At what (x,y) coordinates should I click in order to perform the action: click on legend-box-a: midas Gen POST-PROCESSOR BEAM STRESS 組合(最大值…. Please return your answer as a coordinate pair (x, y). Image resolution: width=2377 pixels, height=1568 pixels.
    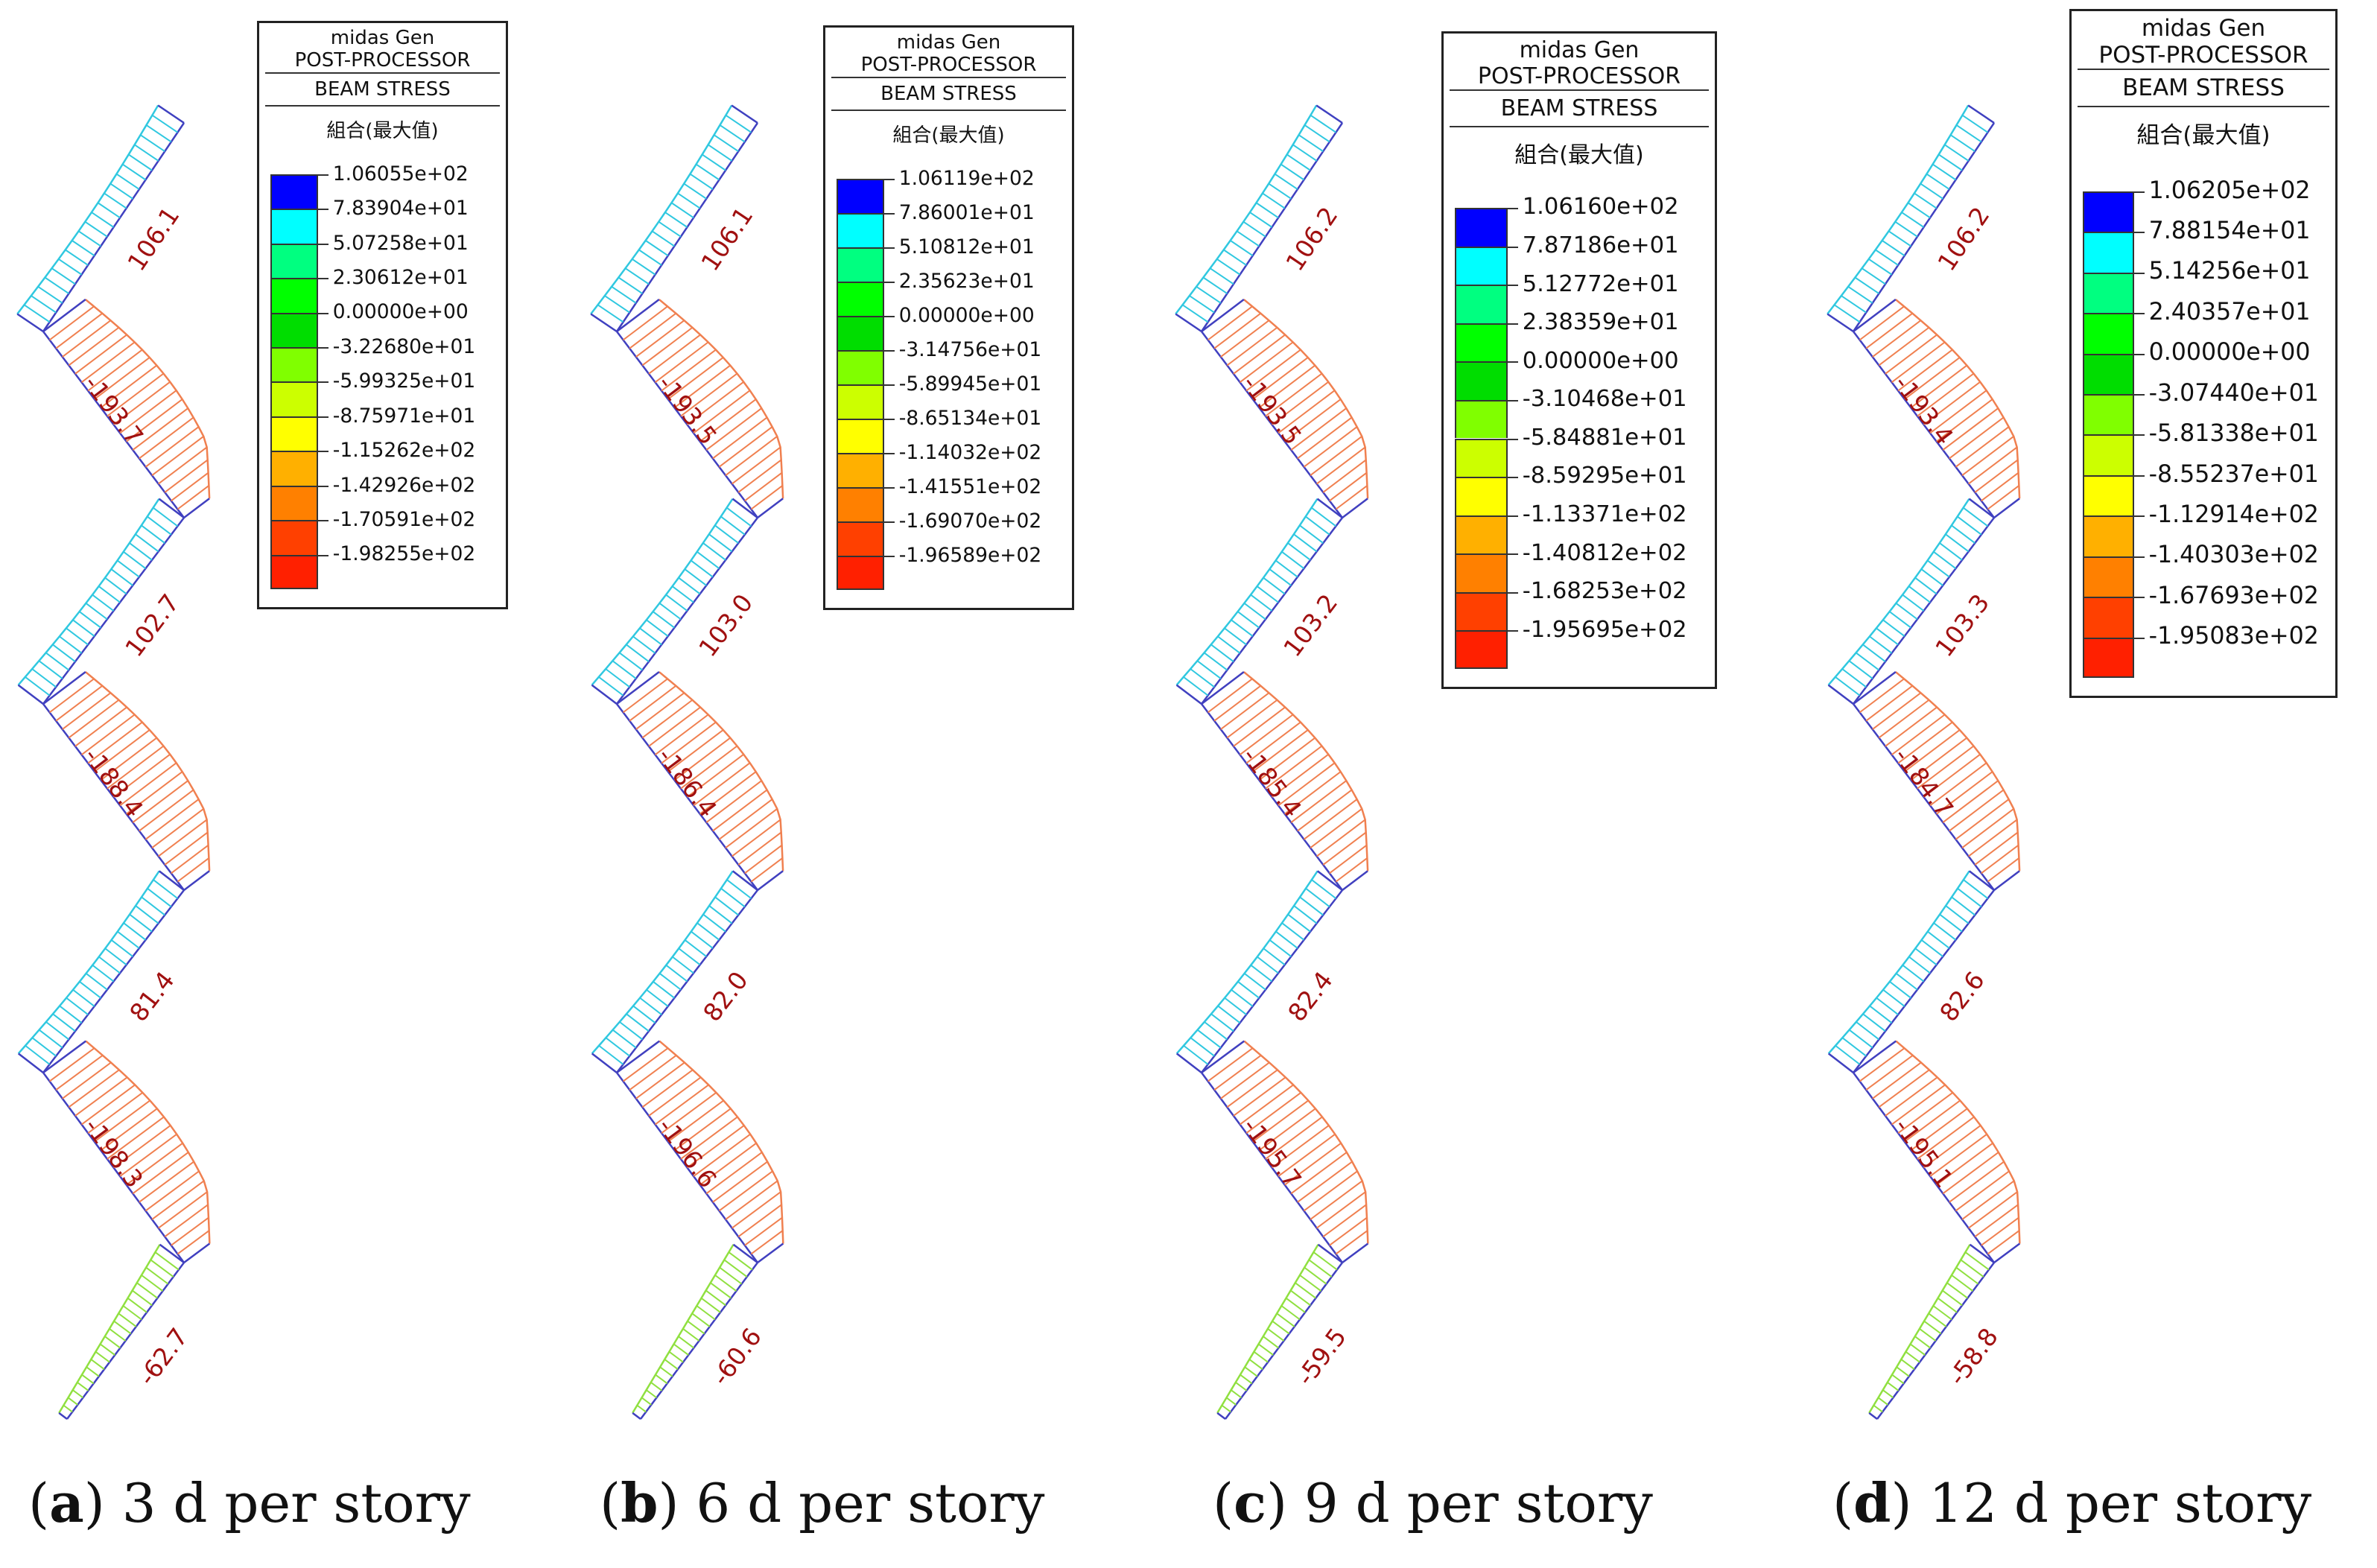
    Looking at the image, I should click on (382, 315).